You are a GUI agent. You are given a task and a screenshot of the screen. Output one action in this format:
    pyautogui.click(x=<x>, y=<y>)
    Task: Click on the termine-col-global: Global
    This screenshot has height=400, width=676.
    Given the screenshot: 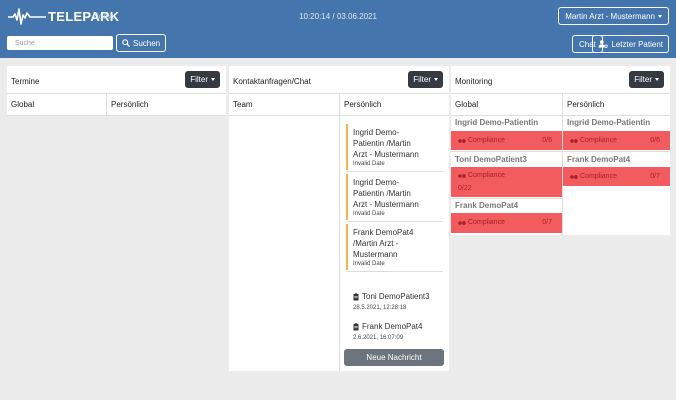 What is the action you would take?
    pyautogui.click(x=56, y=105)
    